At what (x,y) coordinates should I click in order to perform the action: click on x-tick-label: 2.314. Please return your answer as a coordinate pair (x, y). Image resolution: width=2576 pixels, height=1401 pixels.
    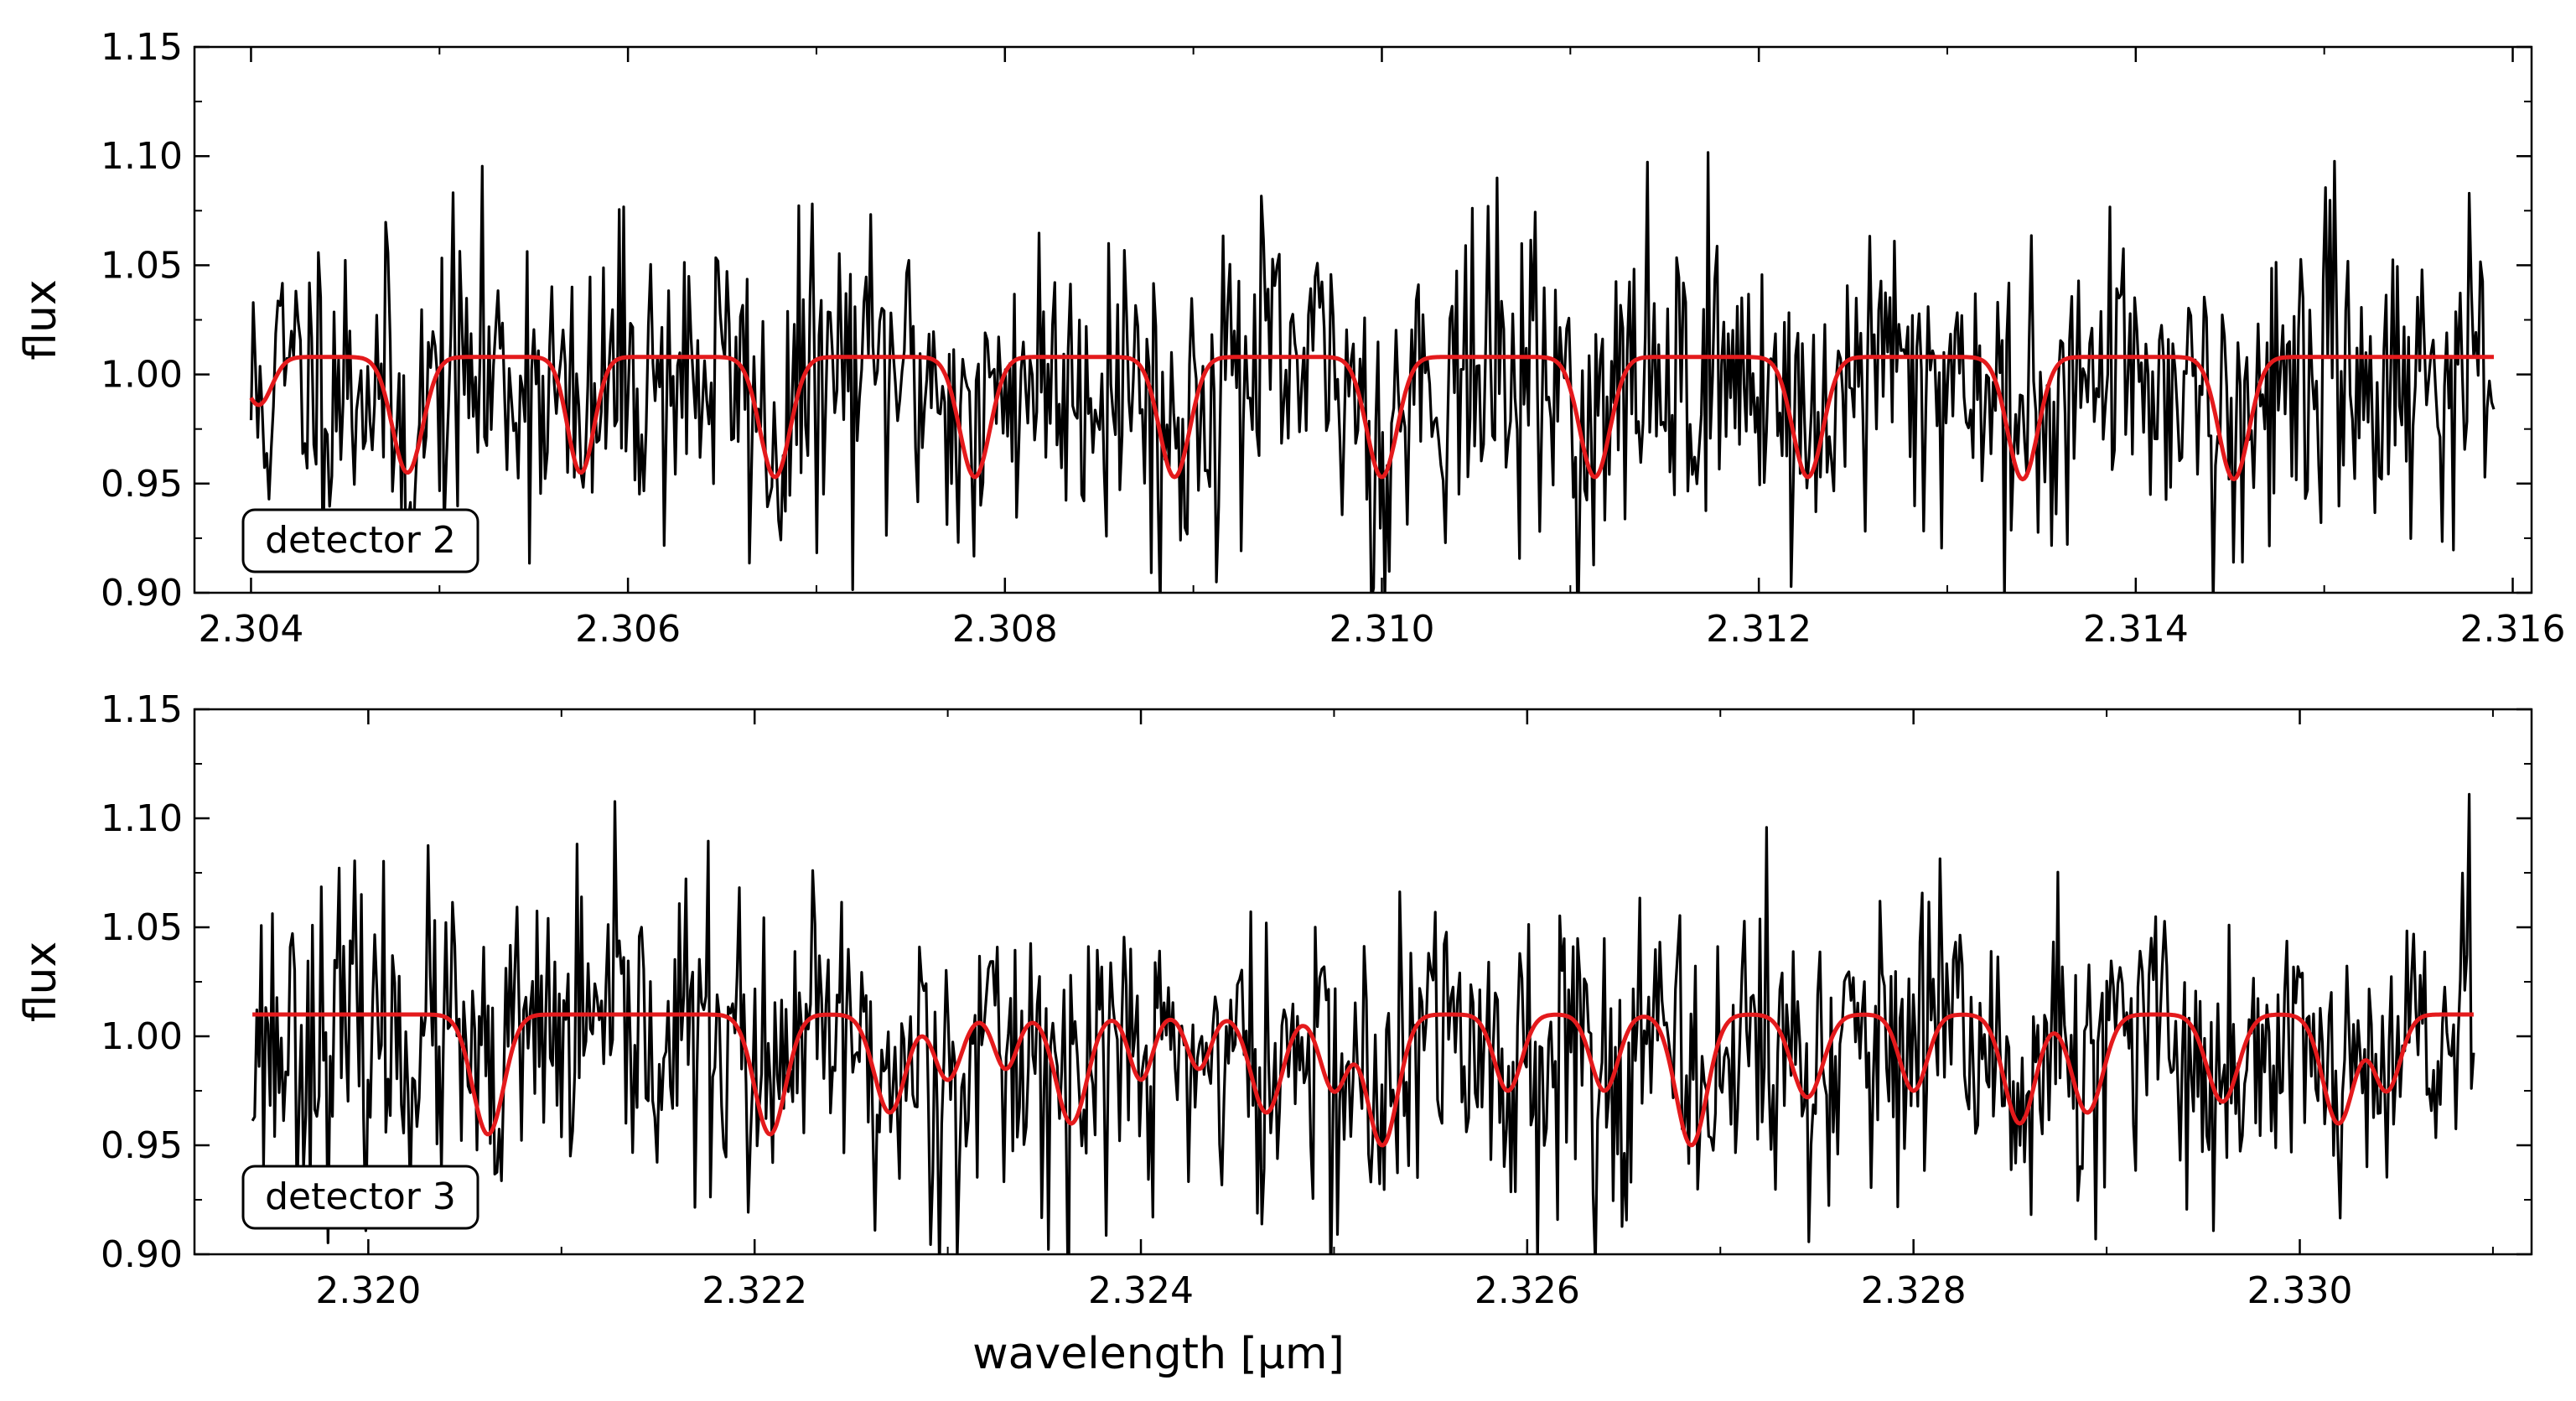
    Looking at the image, I should click on (2136, 629).